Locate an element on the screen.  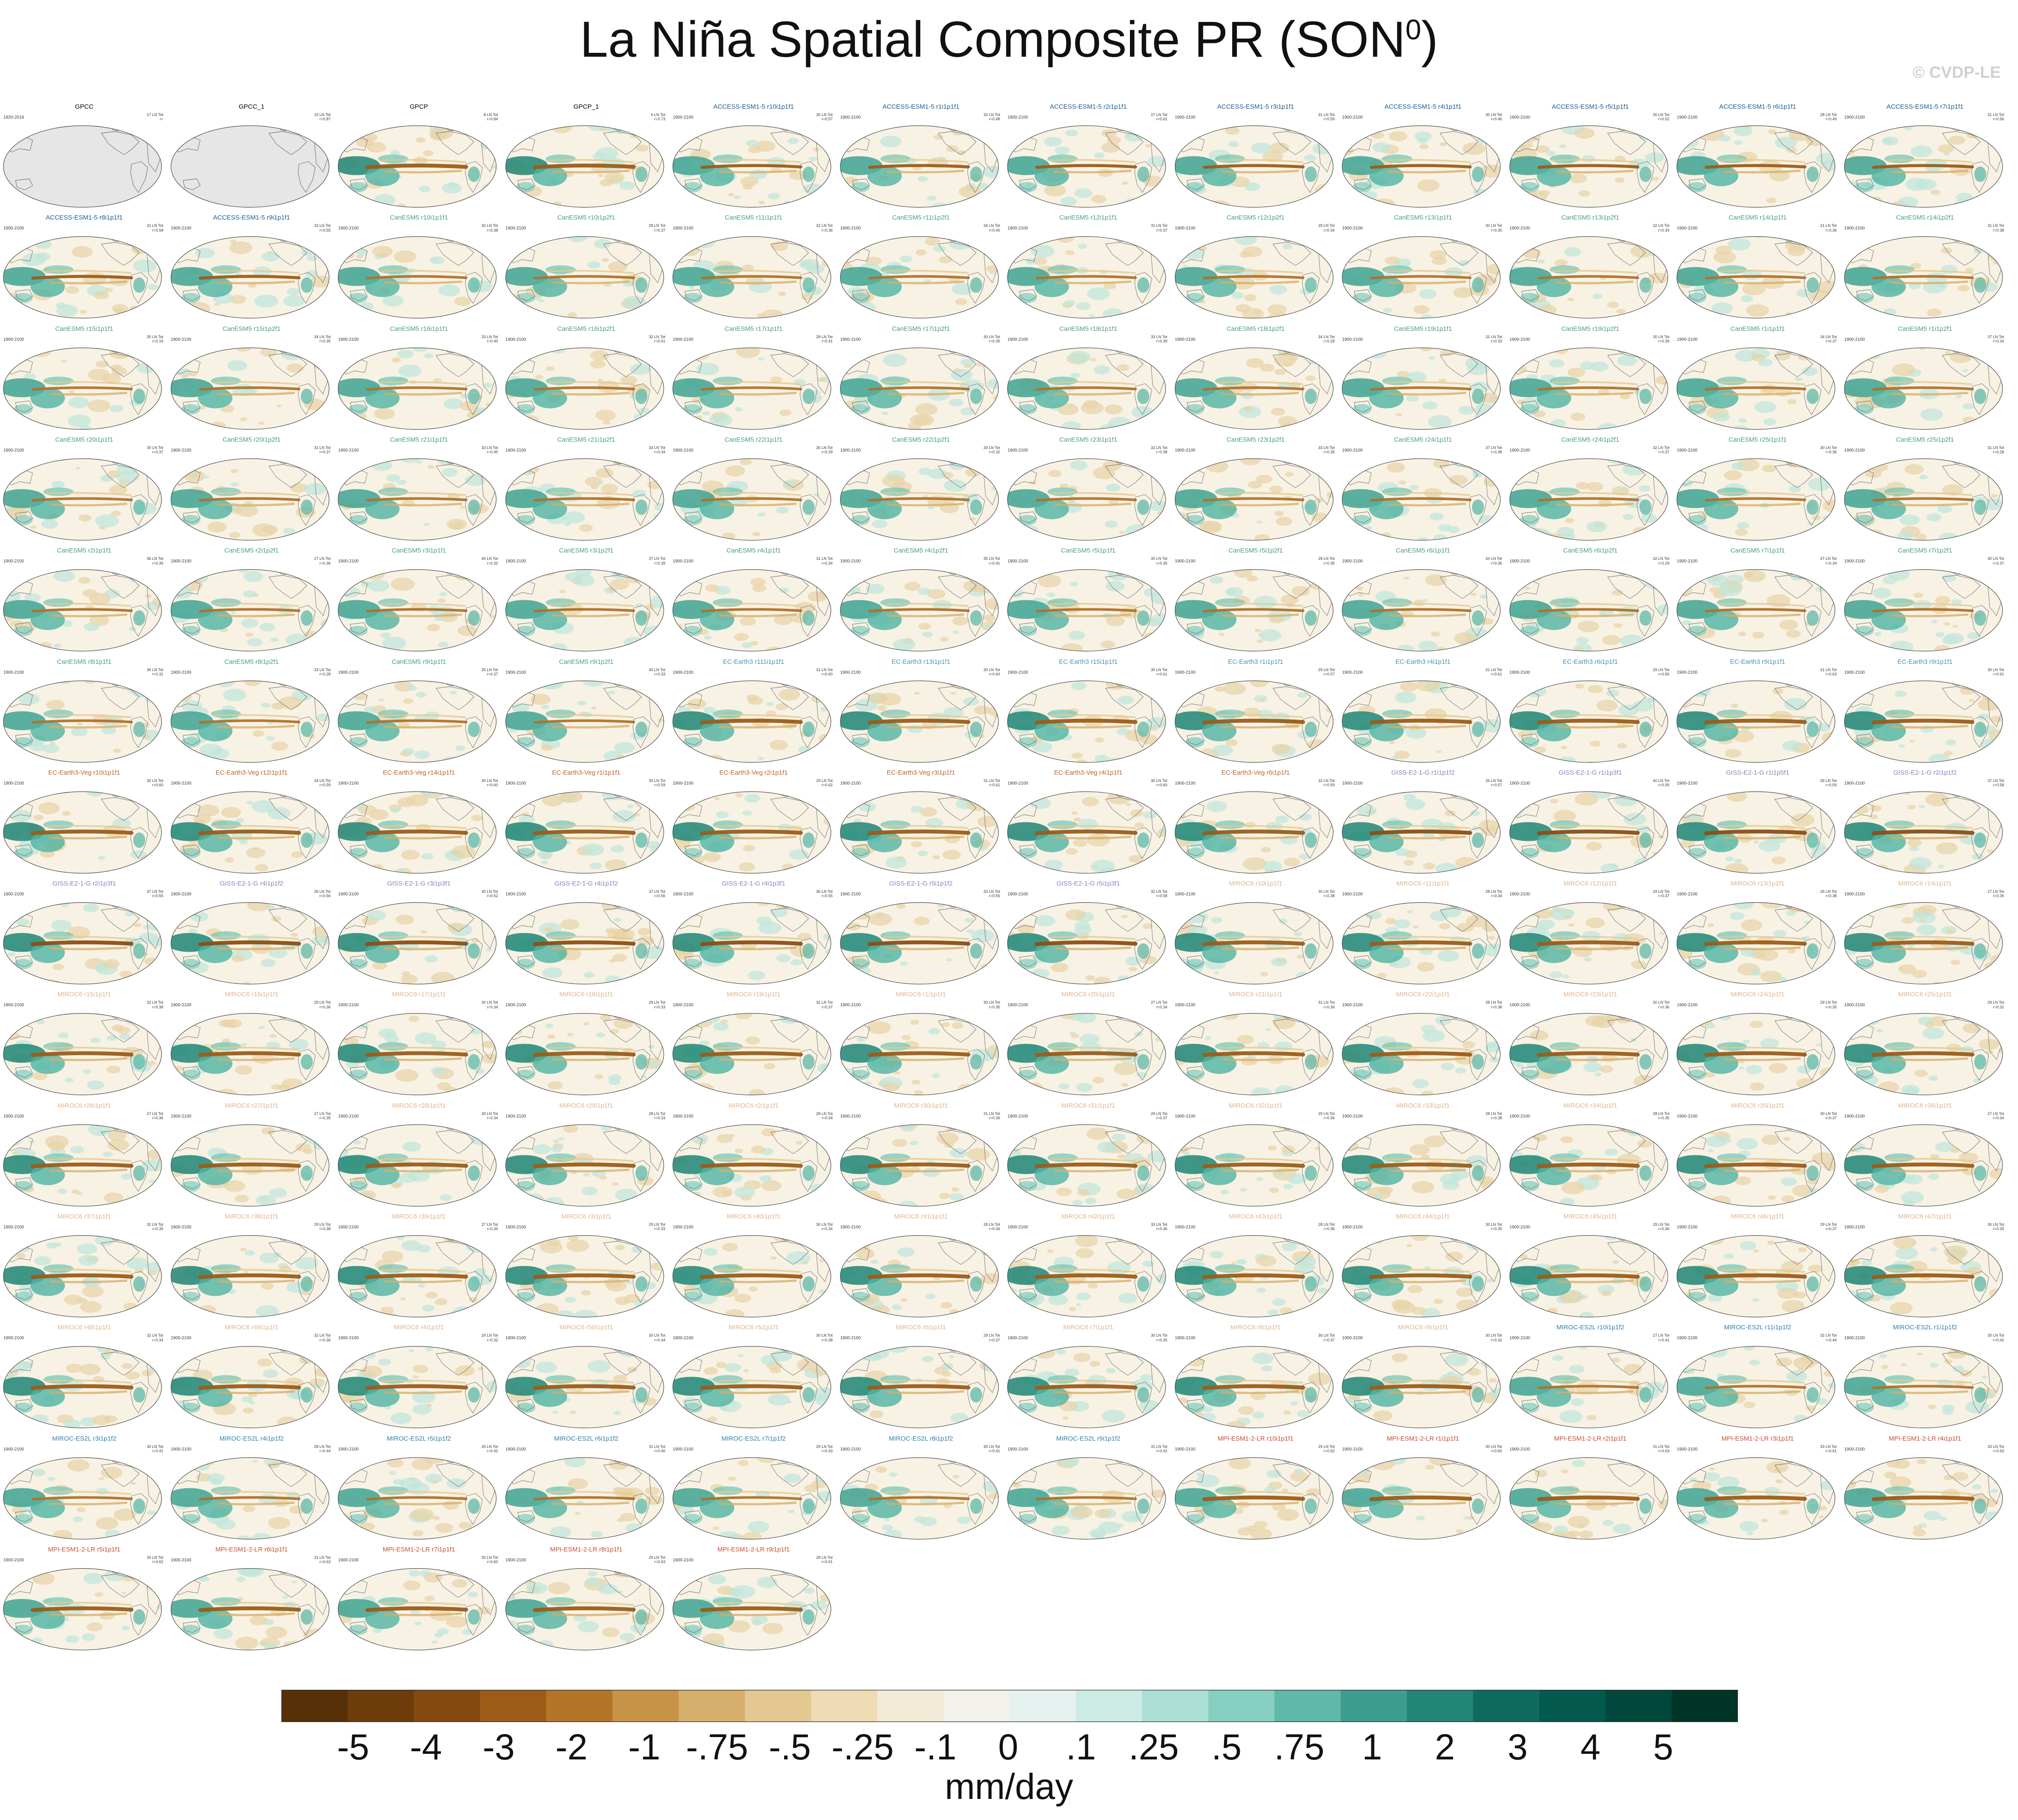
map-panel-title: CanESM5 r25i1p2f1 is located at coordinates (1925, 440).